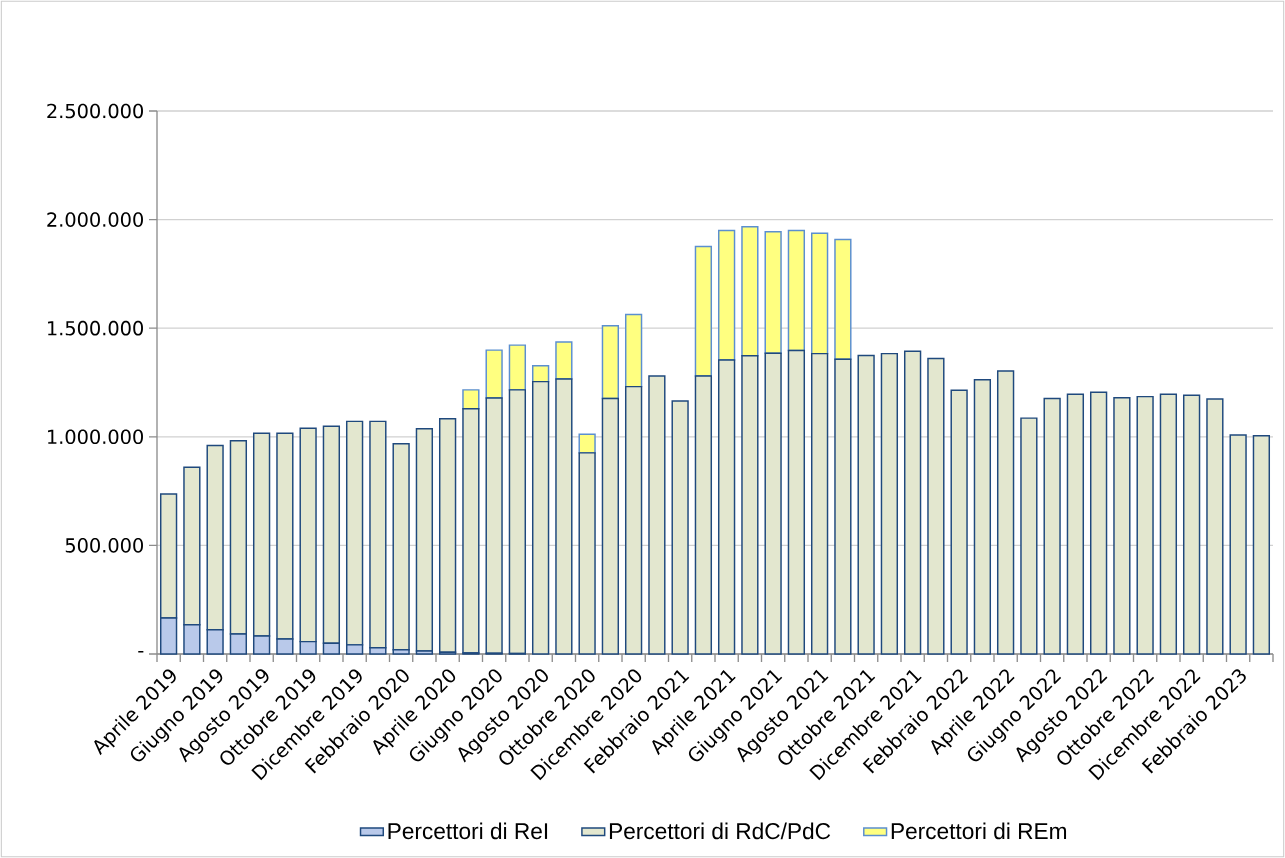  I want to click on y-tick-label: 1.000.000, so click(95, 437).